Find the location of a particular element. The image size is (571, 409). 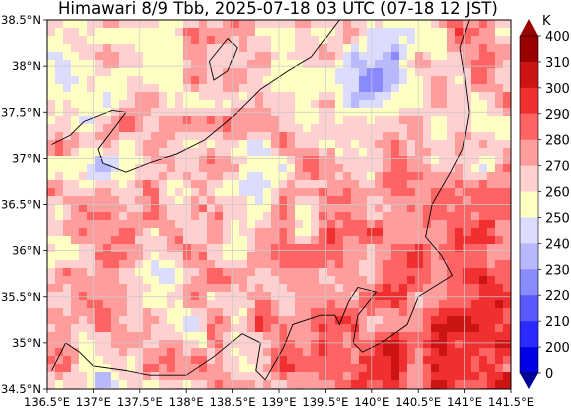

x-tick-label: 141.5°E is located at coordinates (511, 402).